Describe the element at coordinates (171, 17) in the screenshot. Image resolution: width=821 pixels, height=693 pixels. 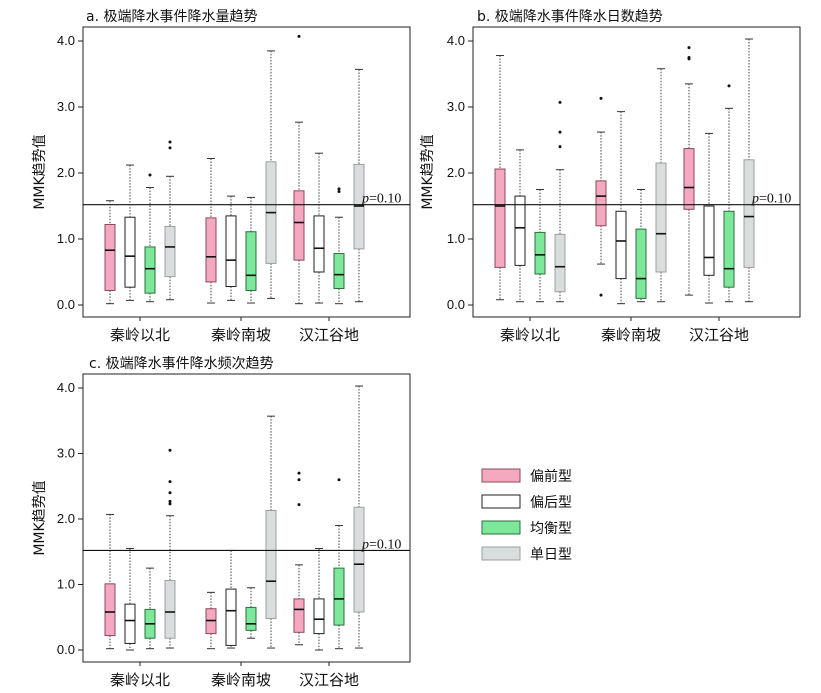
I see `panel-title: a. 极端降水事件降水量趋势` at that location.